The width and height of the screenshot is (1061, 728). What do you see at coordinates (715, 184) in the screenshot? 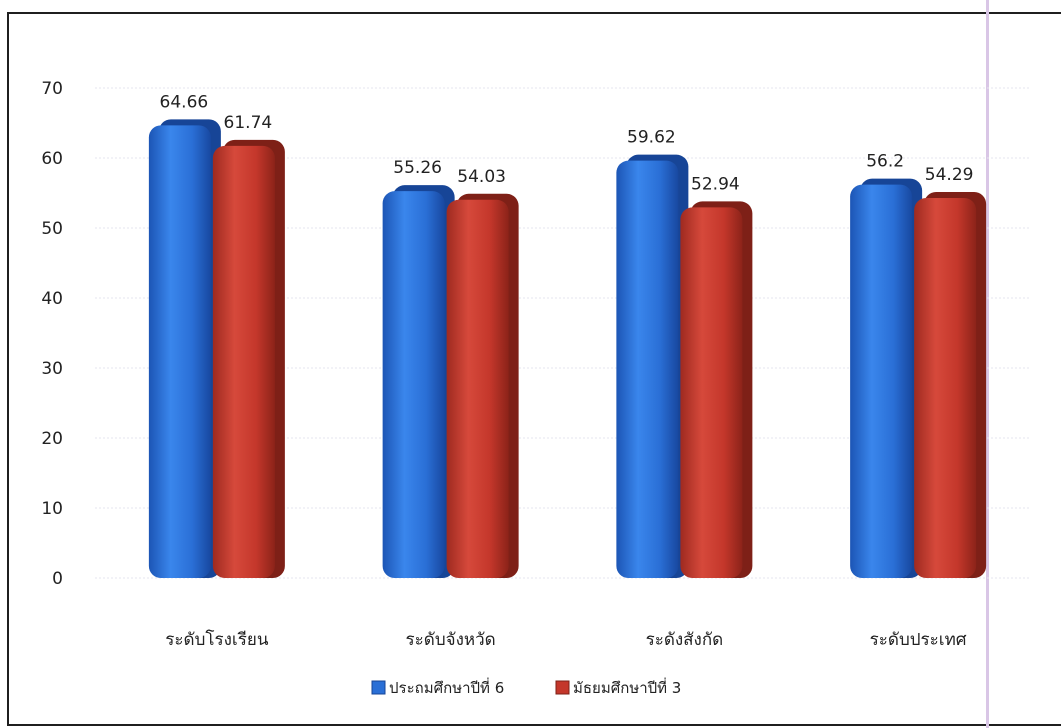
I see `data-label: 52.94` at bounding box center [715, 184].